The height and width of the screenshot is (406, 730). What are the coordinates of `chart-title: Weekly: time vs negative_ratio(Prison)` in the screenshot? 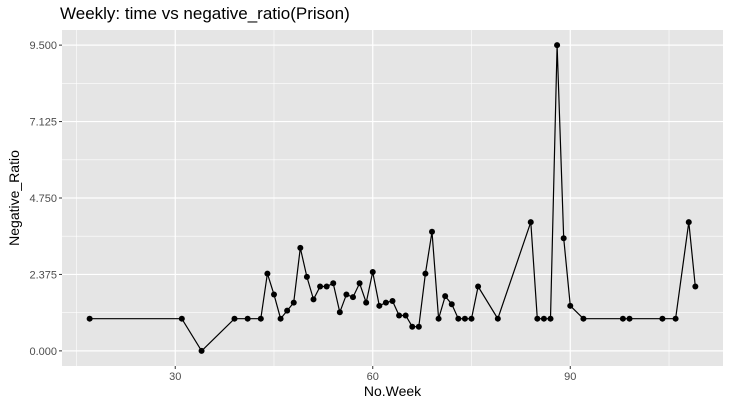 It's located at (205, 13).